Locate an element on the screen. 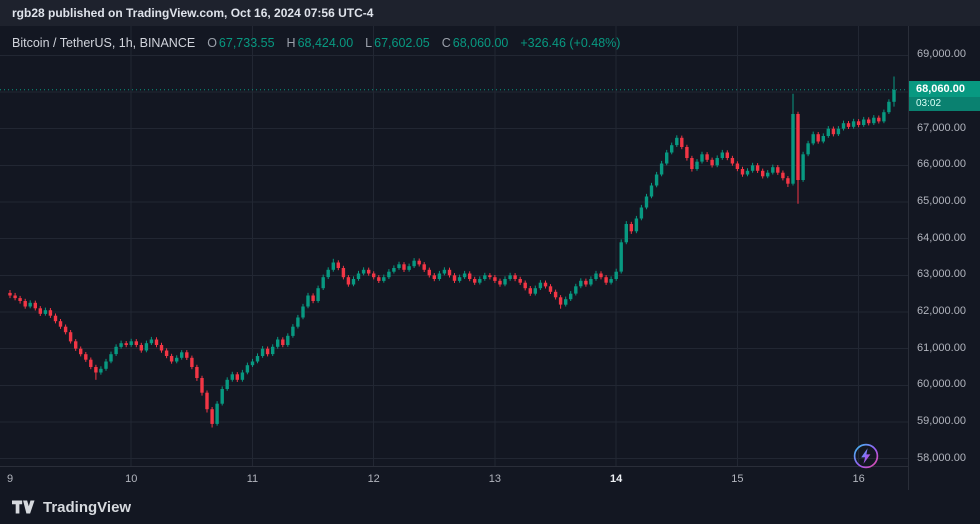 The width and height of the screenshot is (980, 524). time-axis-label: 15 is located at coordinates (737, 479).